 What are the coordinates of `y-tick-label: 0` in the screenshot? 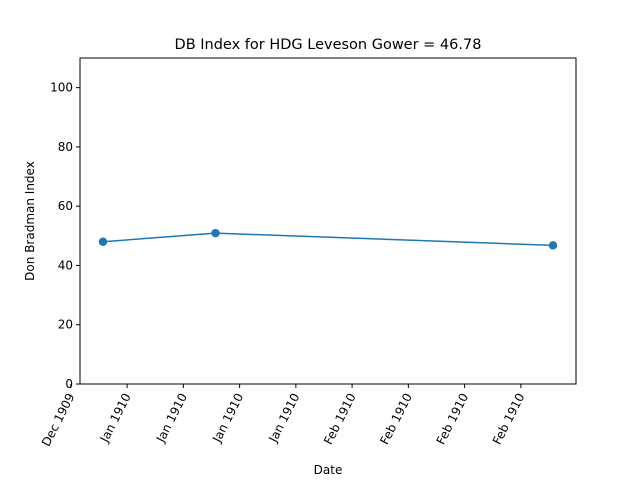 It's located at (69, 384).